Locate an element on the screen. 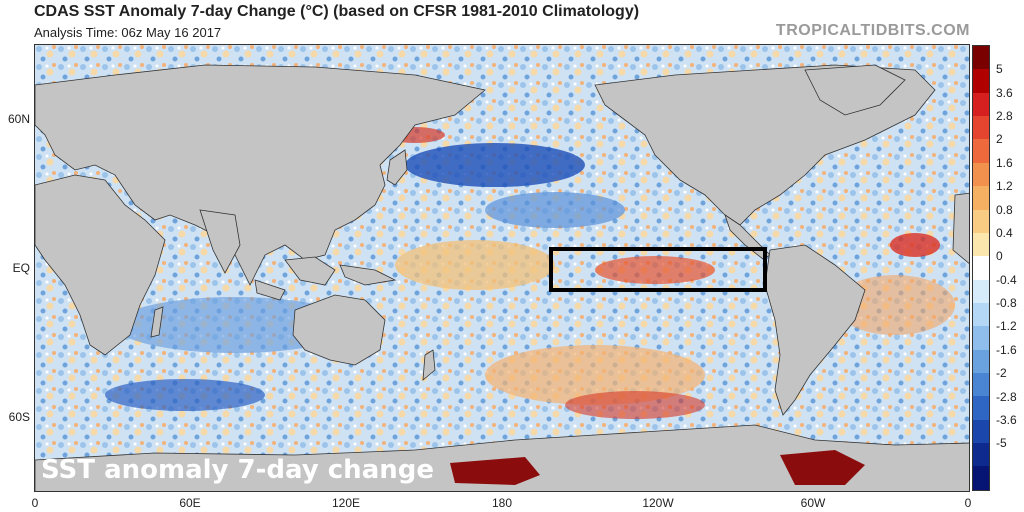 This screenshot has height=512, width=1024. colorbar-tick-label: 1.2 is located at coordinates (1004, 186).